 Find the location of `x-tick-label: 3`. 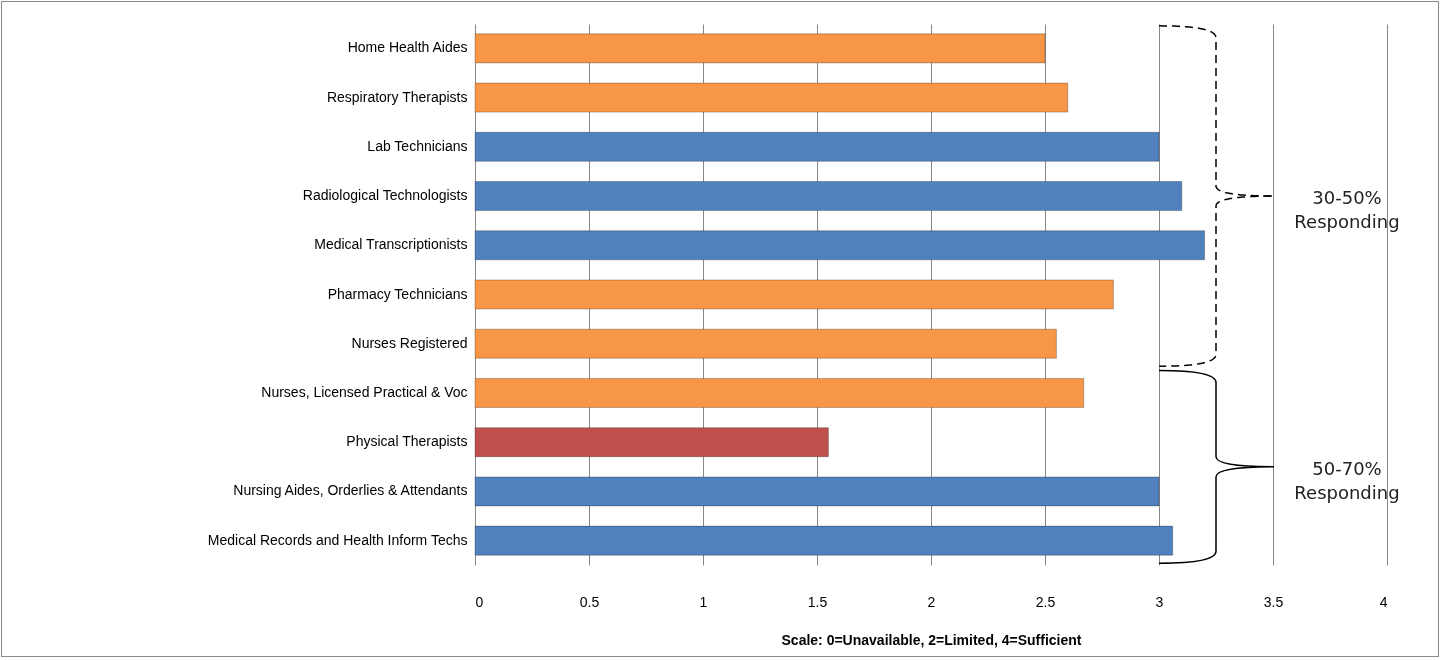

x-tick-label: 3 is located at coordinates (1159, 601).